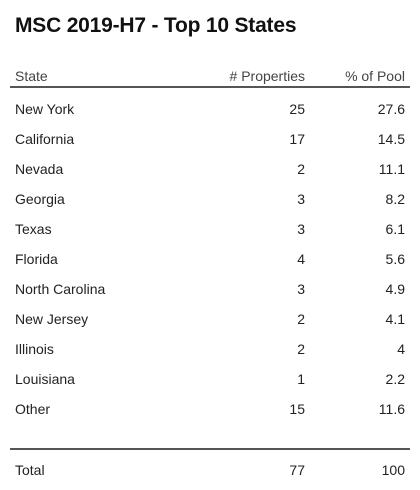 The height and width of the screenshot is (490, 420). Describe the element at coordinates (297, 470) in the screenshot. I see `total-properties: 77` at that location.